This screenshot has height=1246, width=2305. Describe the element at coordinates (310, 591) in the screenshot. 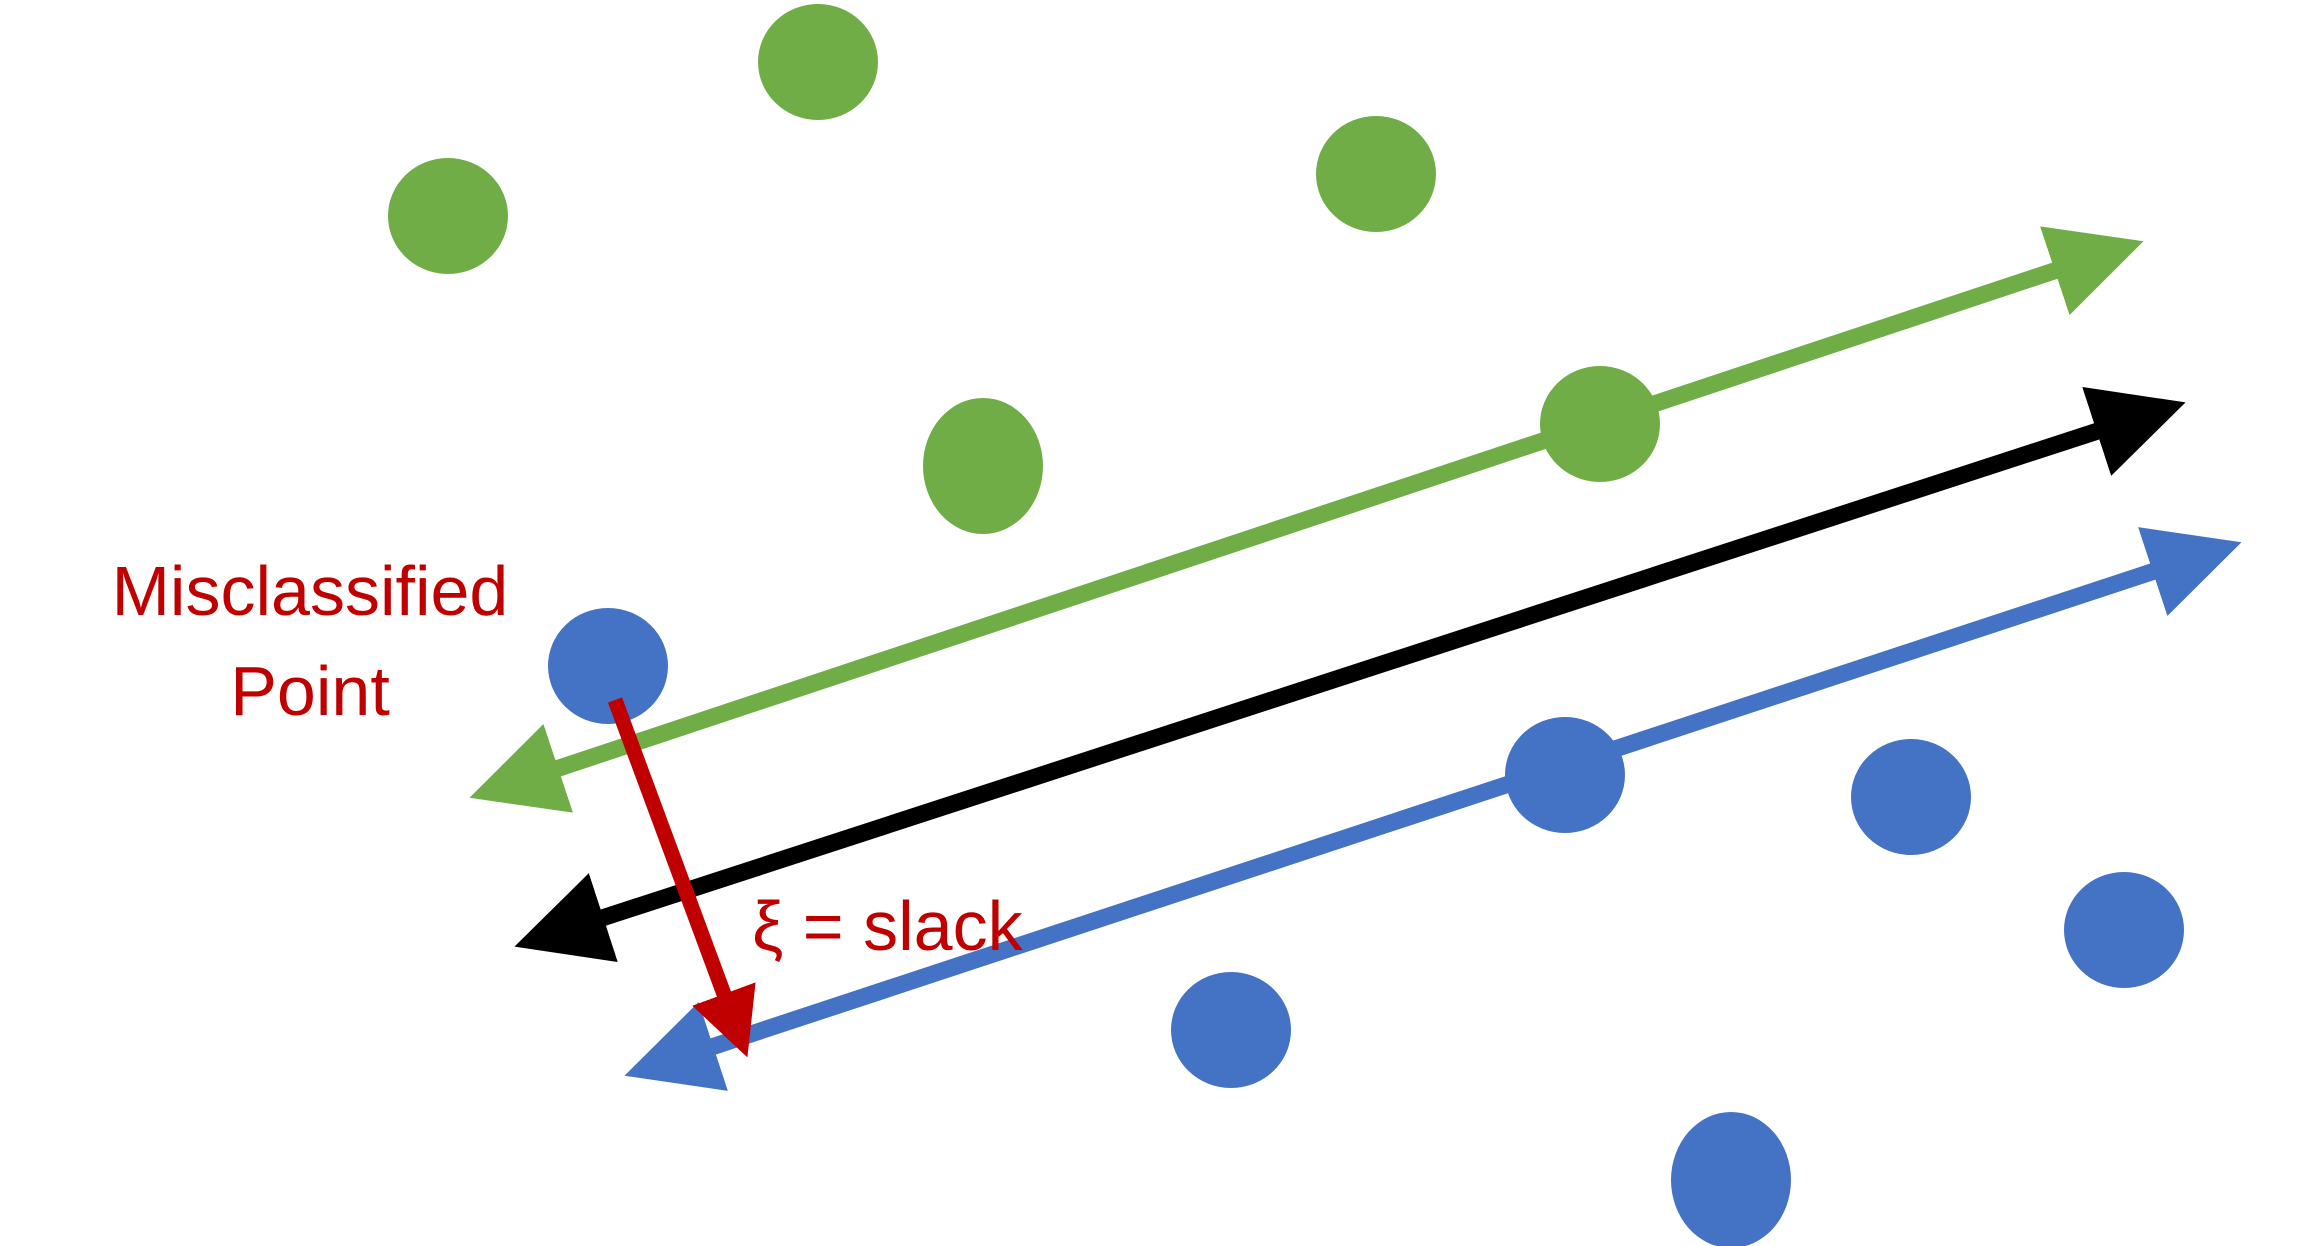

I see `misclassified-label-line1: Misclassified` at that location.